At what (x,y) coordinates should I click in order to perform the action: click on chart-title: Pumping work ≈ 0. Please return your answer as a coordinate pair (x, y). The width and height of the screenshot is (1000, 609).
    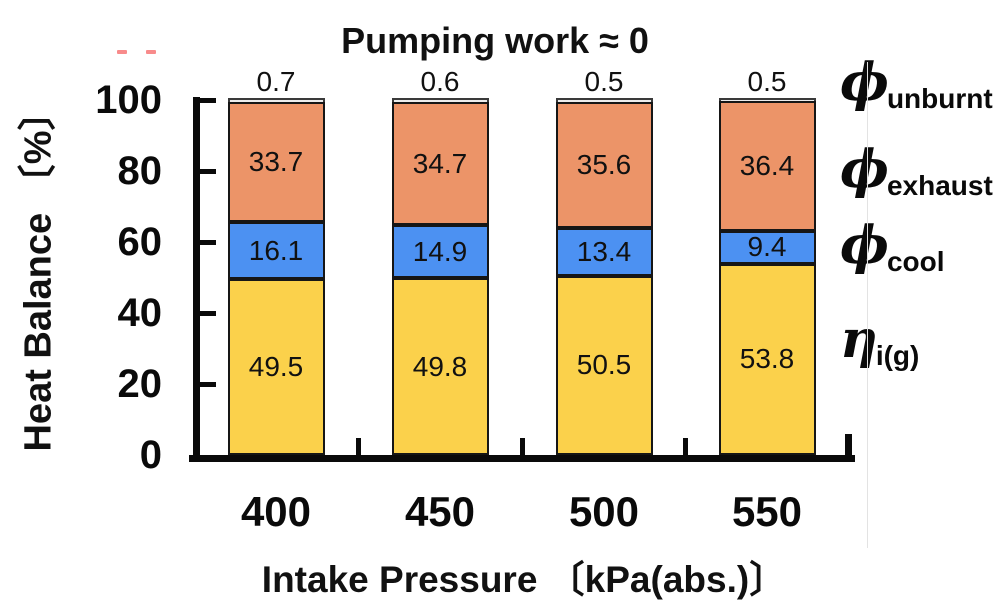
    Looking at the image, I should click on (495, 40).